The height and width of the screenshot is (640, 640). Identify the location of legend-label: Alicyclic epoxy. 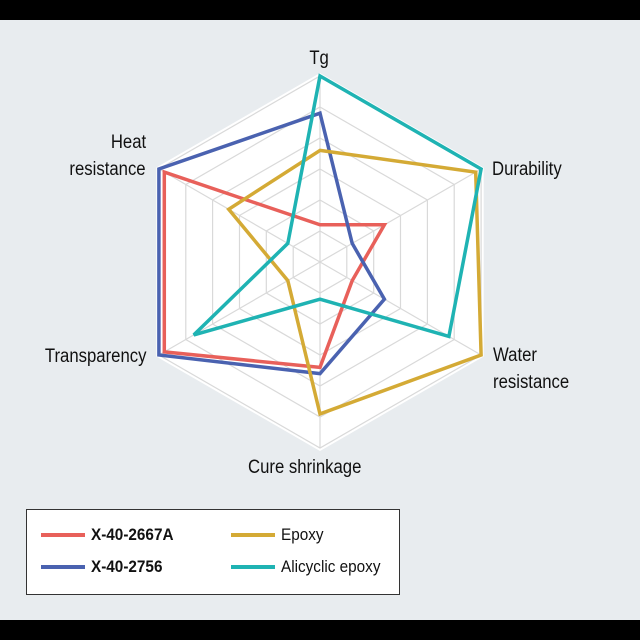
(331, 566).